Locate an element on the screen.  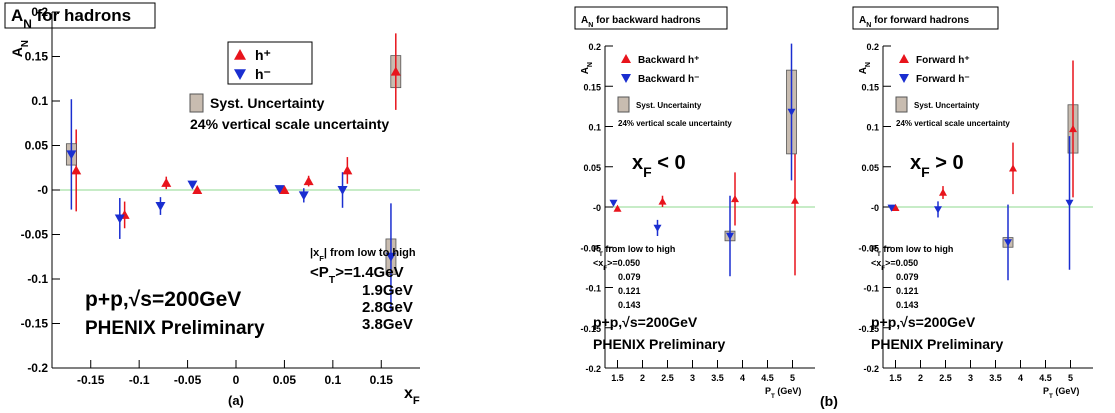
annotation-part: <P is located at coordinates (319, 272).